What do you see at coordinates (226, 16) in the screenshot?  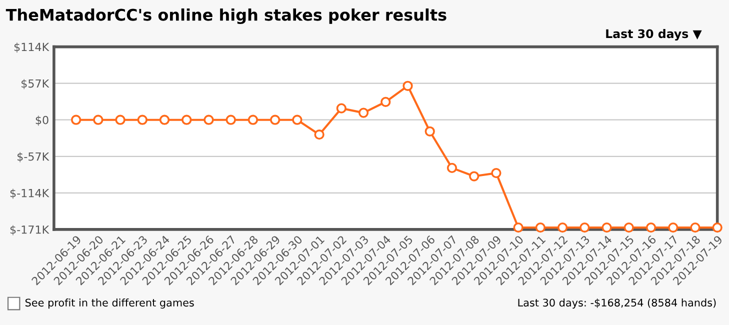 I see `chart-title: TheMatadorCC's online high stakes poker results` at bounding box center [226, 16].